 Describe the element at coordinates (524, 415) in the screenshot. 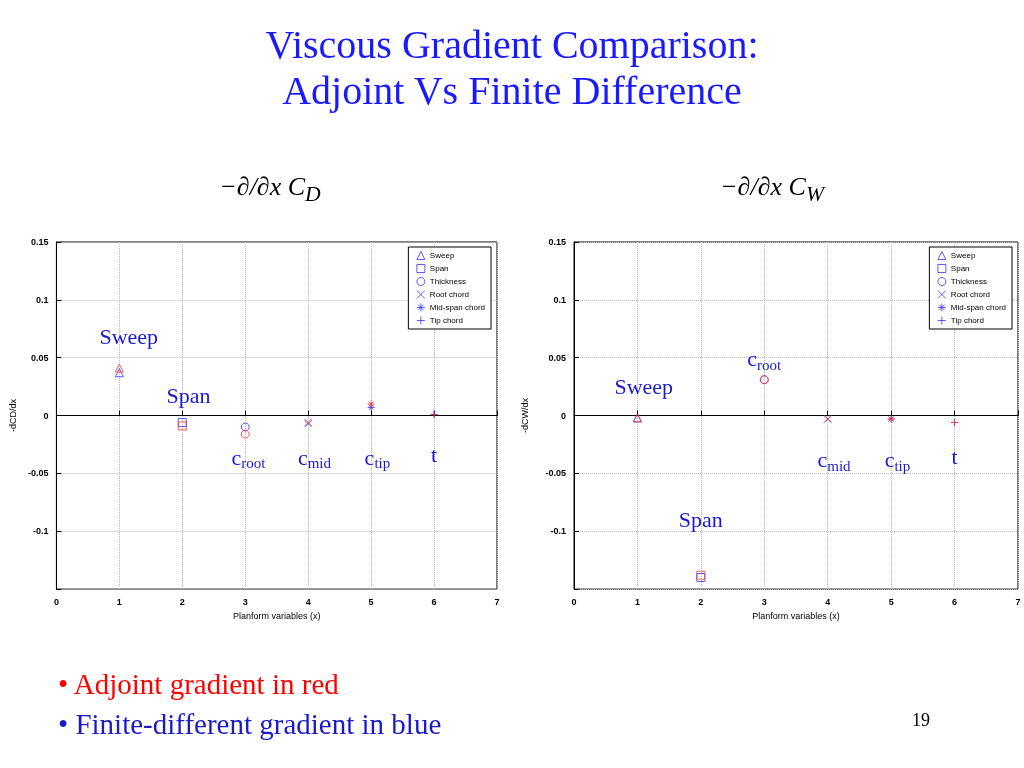

I see `y-axis-title: -dCW/dx` at that location.